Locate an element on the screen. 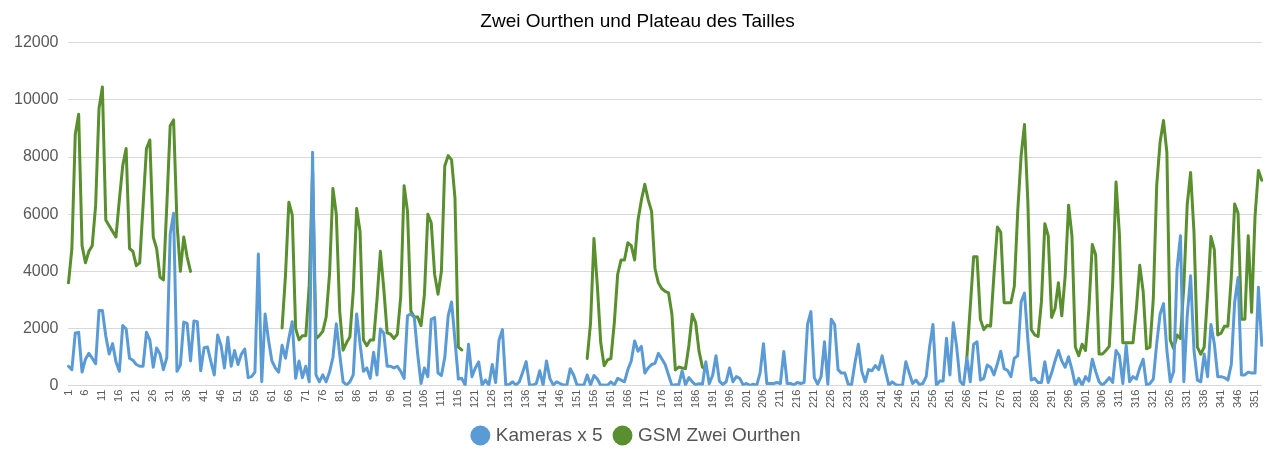  legend-label: GSM Zwei Ourthen is located at coordinates (719, 434).